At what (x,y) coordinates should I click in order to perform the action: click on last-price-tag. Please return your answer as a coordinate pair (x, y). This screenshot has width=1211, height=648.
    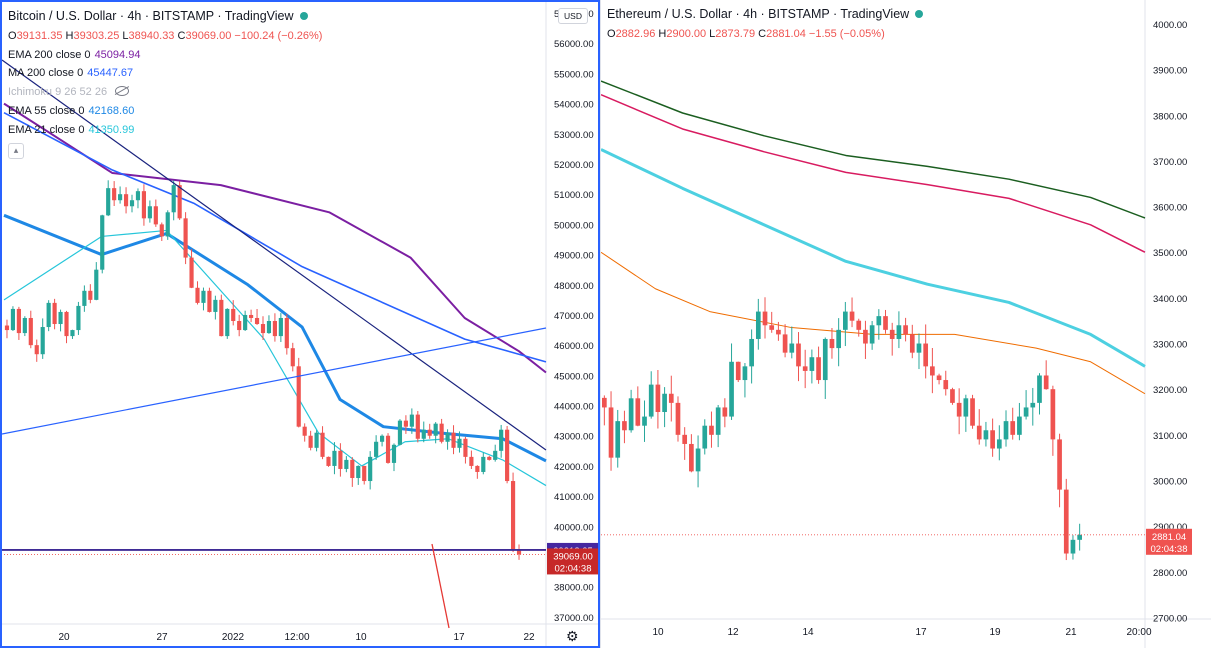
    Looking at the image, I should click on (572, 561).